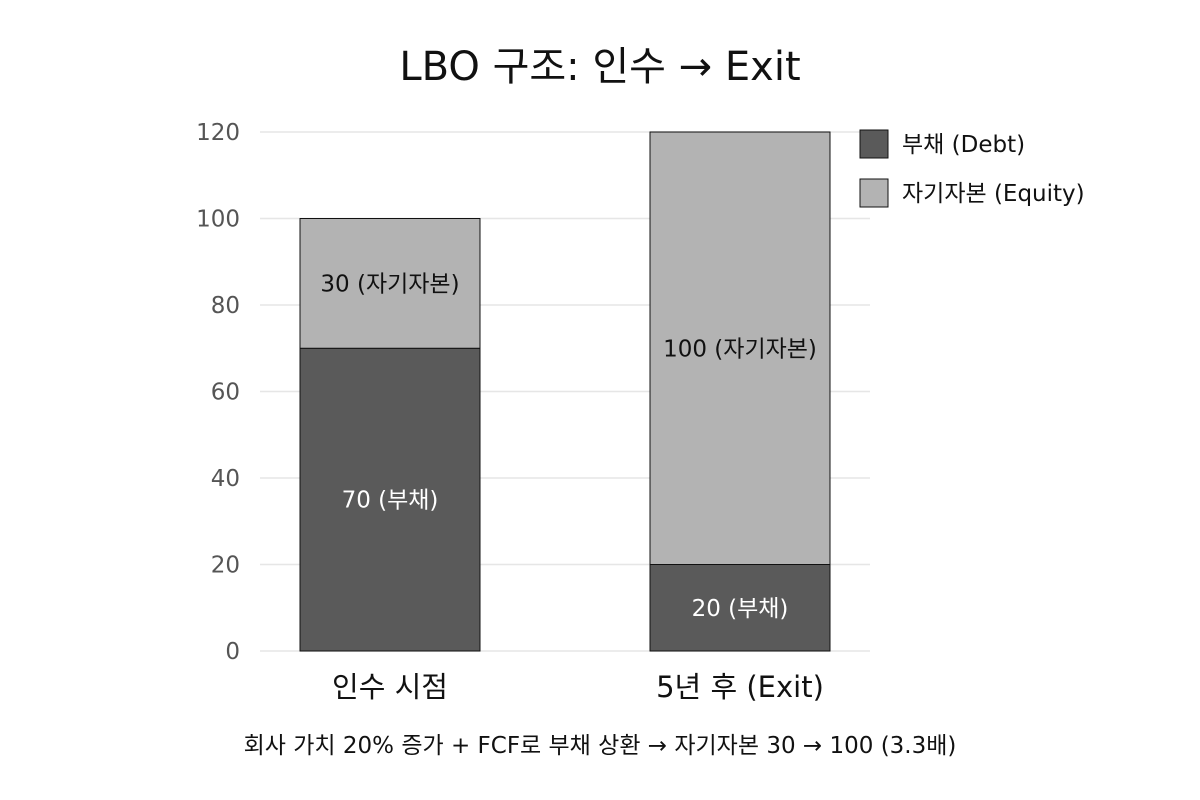 The height and width of the screenshot is (800, 1200). I want to click on legend-label: 자기자본 (Equity), so click(993, 194).